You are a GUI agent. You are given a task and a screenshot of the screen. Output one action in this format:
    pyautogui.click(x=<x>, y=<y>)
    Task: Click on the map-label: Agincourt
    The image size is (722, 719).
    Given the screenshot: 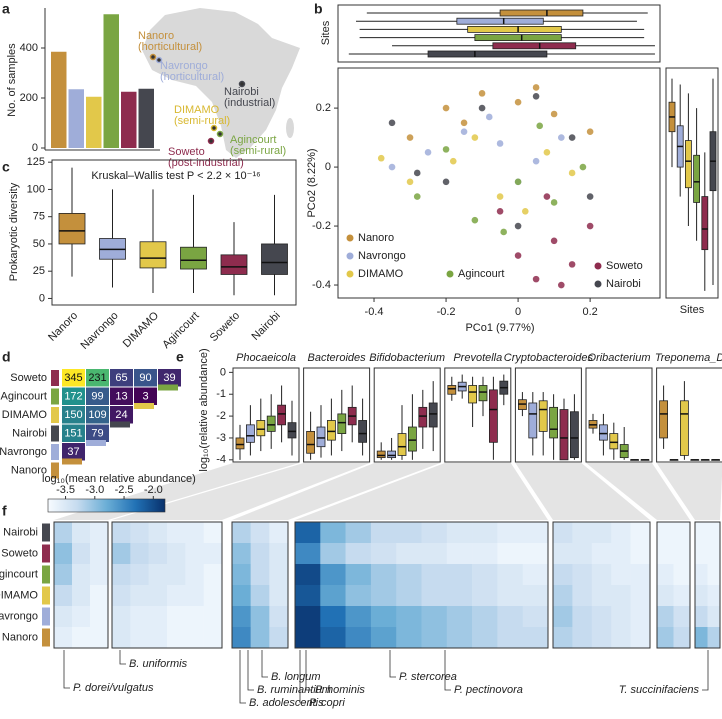 What is the action you would take?
    pyautogui.click(x=253, y=140)
    